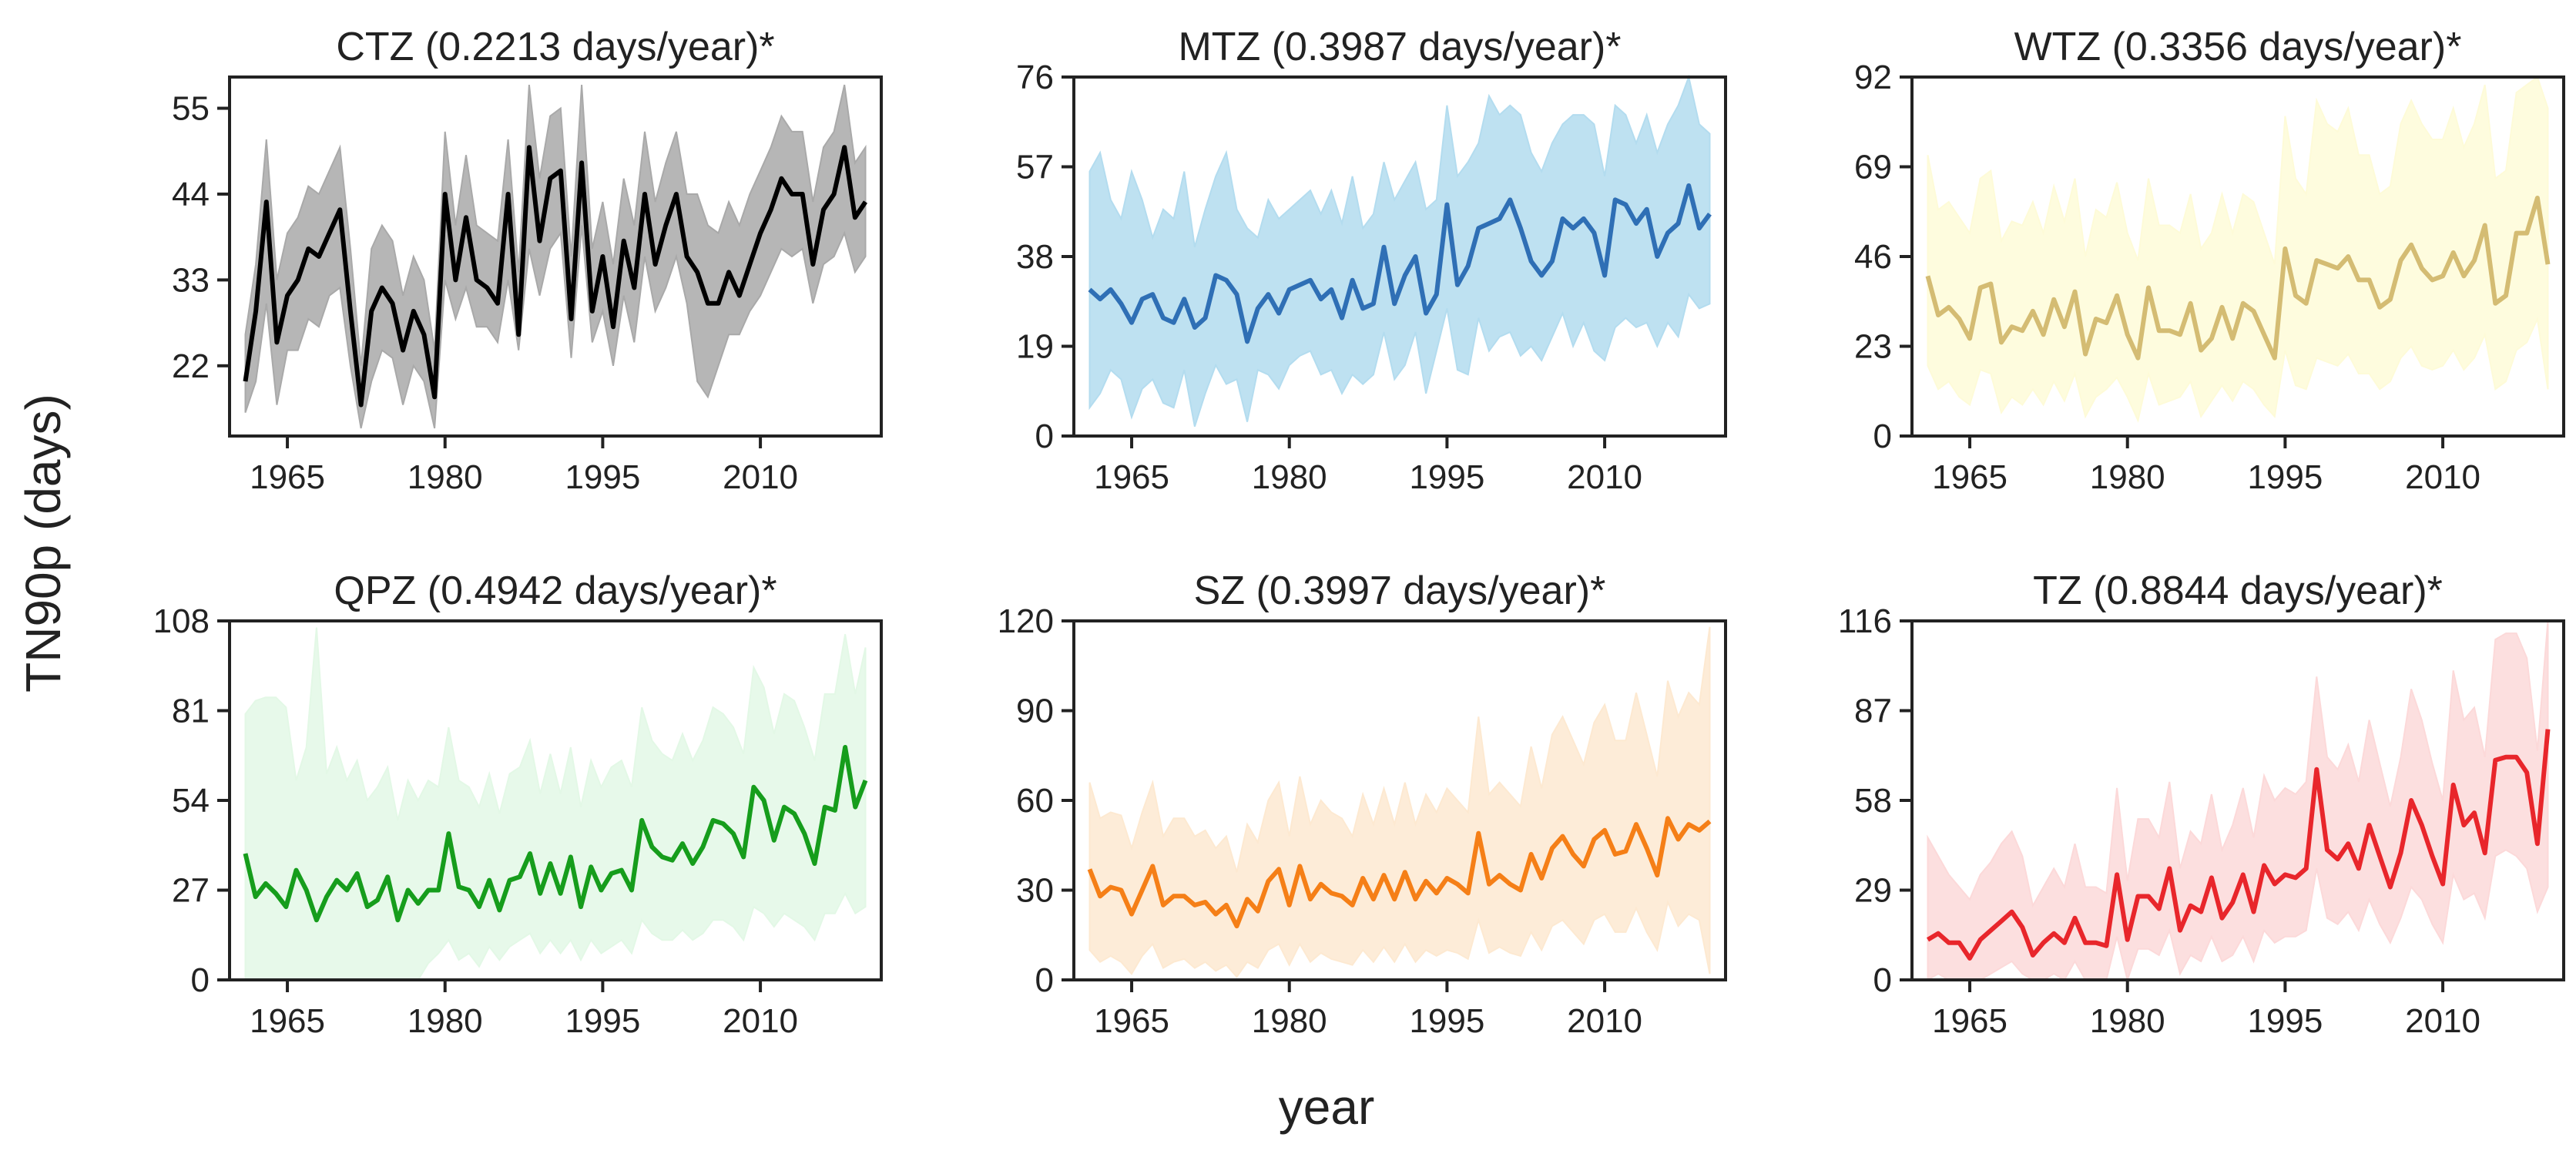 The width and height of the screenshot is (2576, 1154). What do you see at coordinates (1131, 1021) in the screenshot?
I see `sz-x-tick-label: 1965` at bounding box center [1131, 1021].